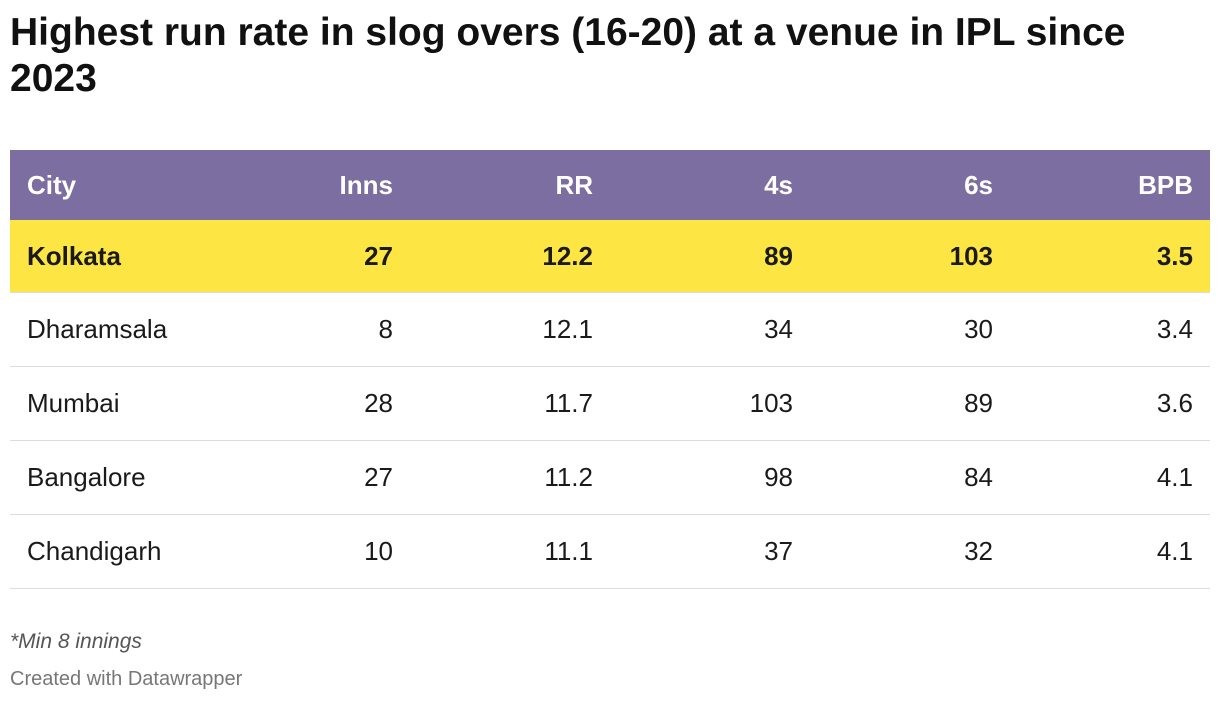 The width and height of the screenshot is (1220, 704). Describe the element at coordinates (110, 329) in the screenshot. I see `table-cell-city: Dharamsala` at that location.